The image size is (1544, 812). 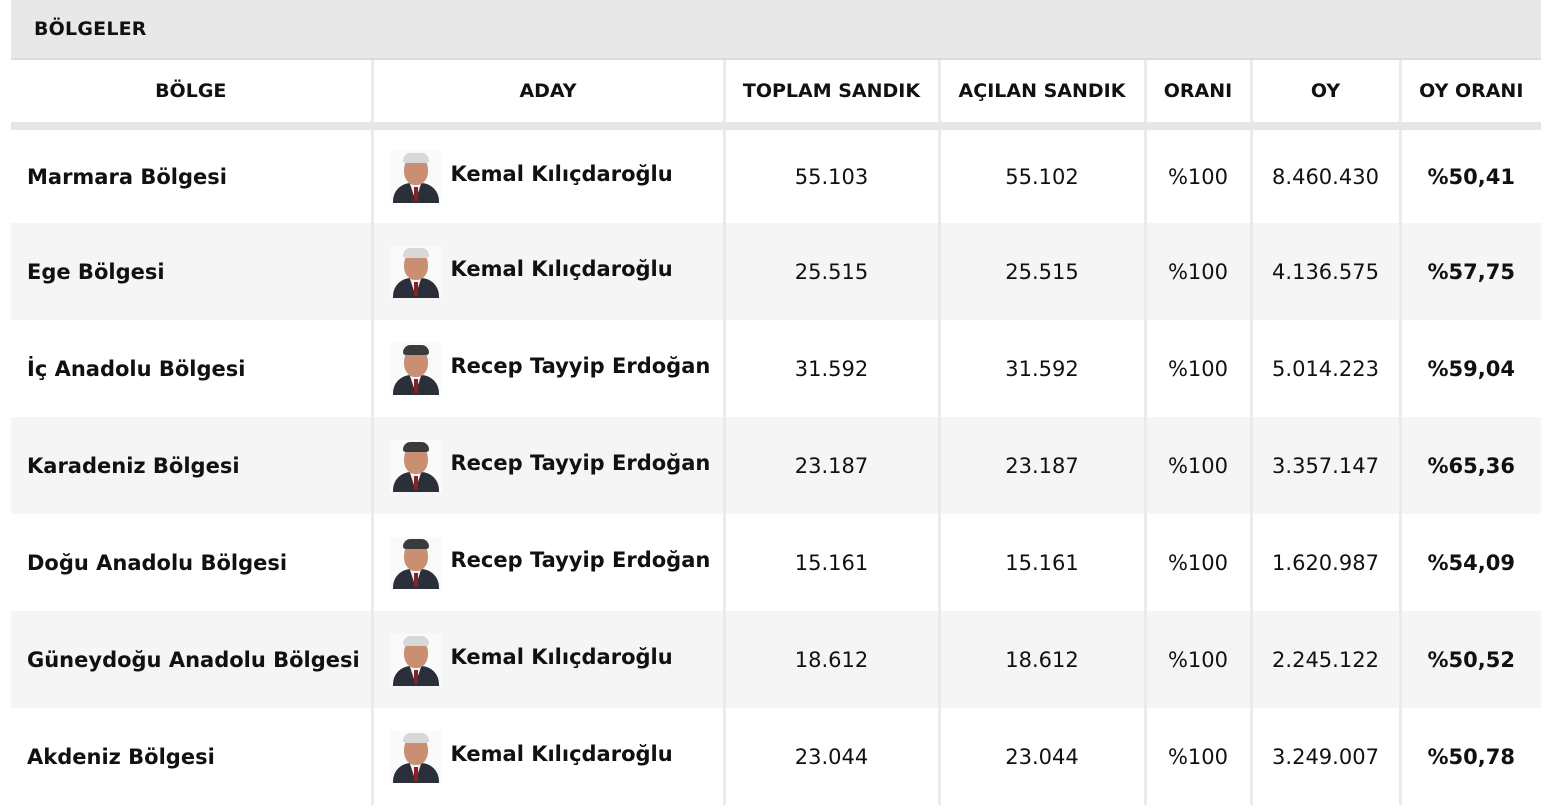 I want to click on vote-rate: %50,41, so click(x=1470, y=174).